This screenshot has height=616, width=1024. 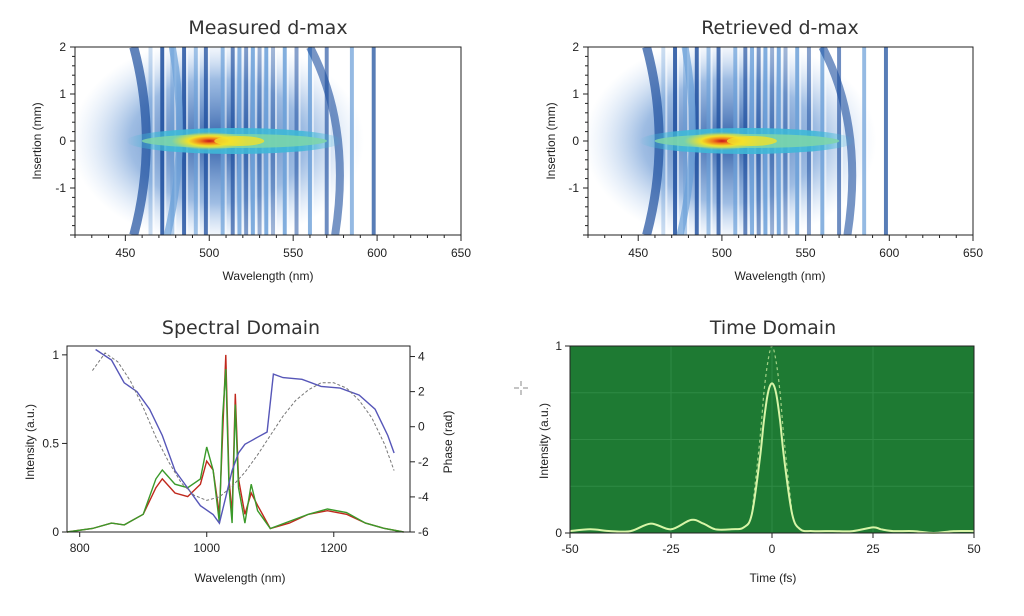 What do you see at coordinates (873, 549) in the screenshot?
I see `x-tick-label: 25` at bounding box center [873, 549].